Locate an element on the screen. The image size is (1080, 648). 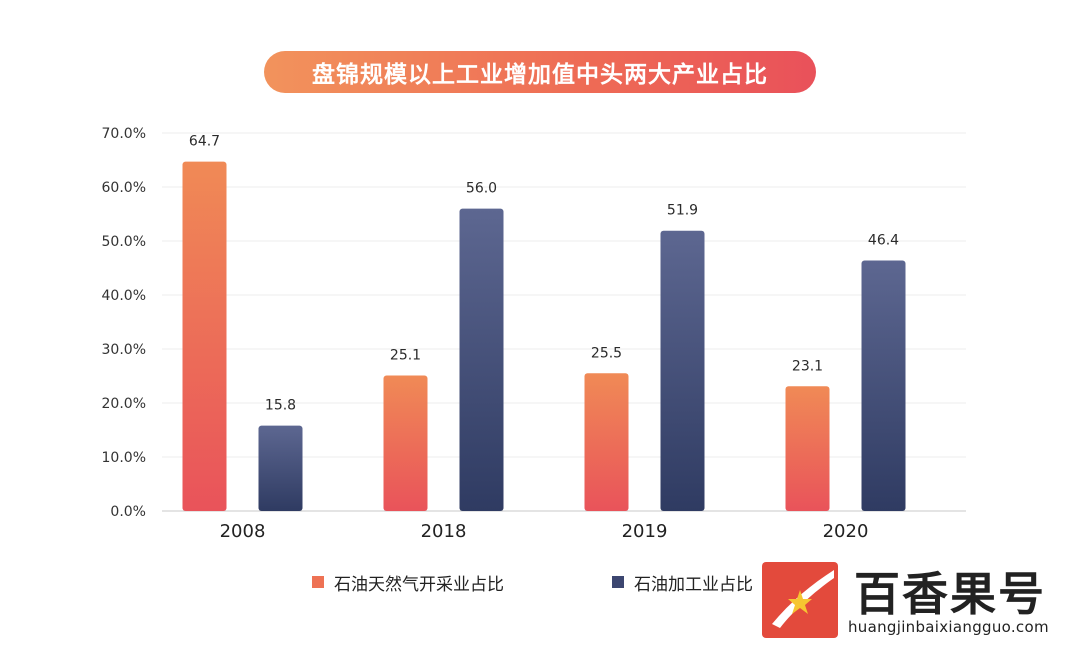
data-label: 51.9 is located at coordinates (682, 211).